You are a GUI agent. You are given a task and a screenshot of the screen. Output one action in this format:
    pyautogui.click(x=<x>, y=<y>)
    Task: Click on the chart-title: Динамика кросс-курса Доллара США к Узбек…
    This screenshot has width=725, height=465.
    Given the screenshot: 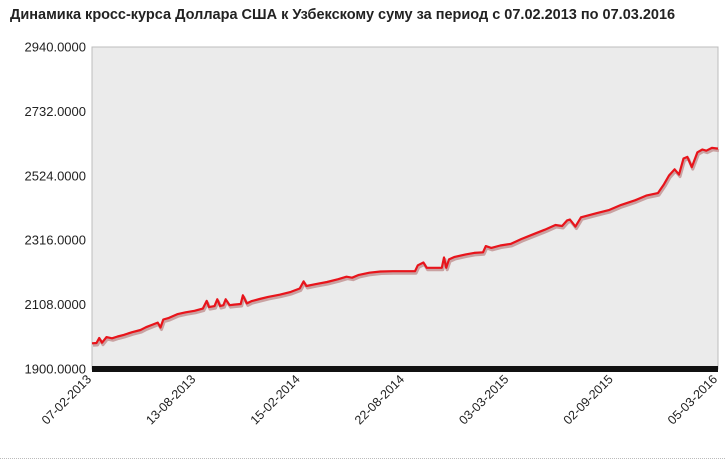 What is the action you would take?
    pyautogui.click(x=343, y=15)
    